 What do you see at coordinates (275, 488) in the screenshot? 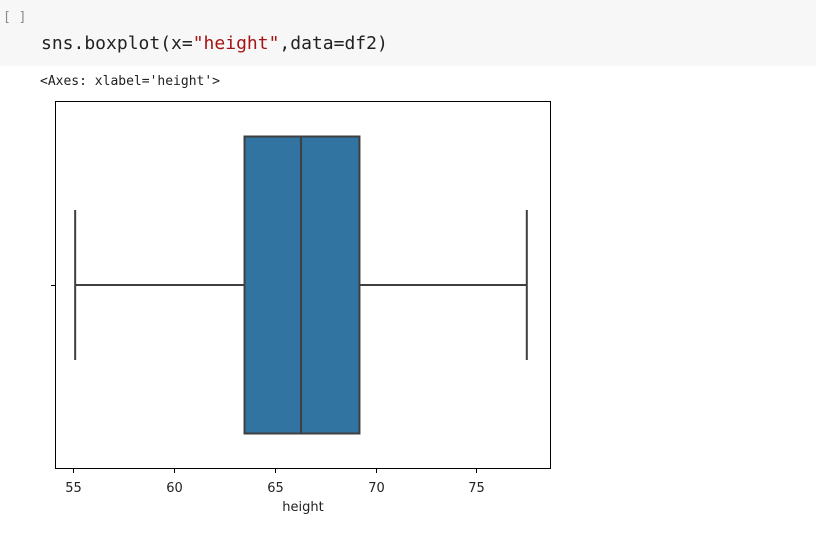
I see `x-tick-label: 65` at bounding box center [275, 488].